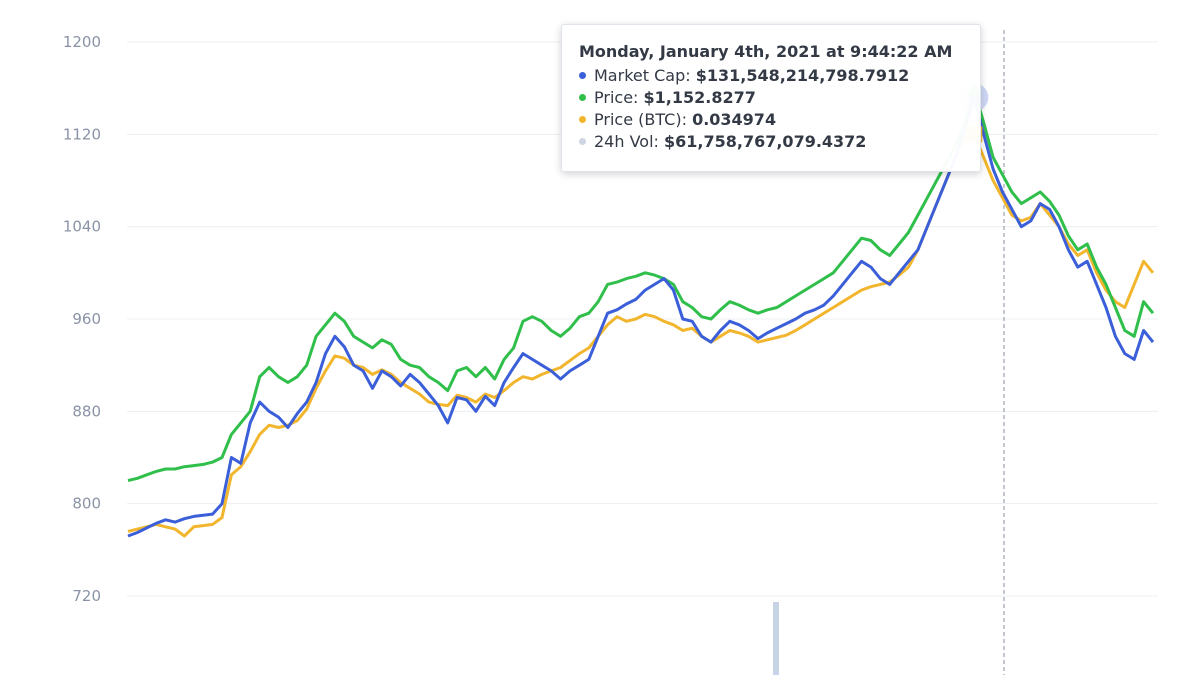 Image resolution: width=1200 pixels, height=675 pixels. Describe the element at coordinates (582, 141) in the screenshot. I see `volume-legend-dot` at that location.